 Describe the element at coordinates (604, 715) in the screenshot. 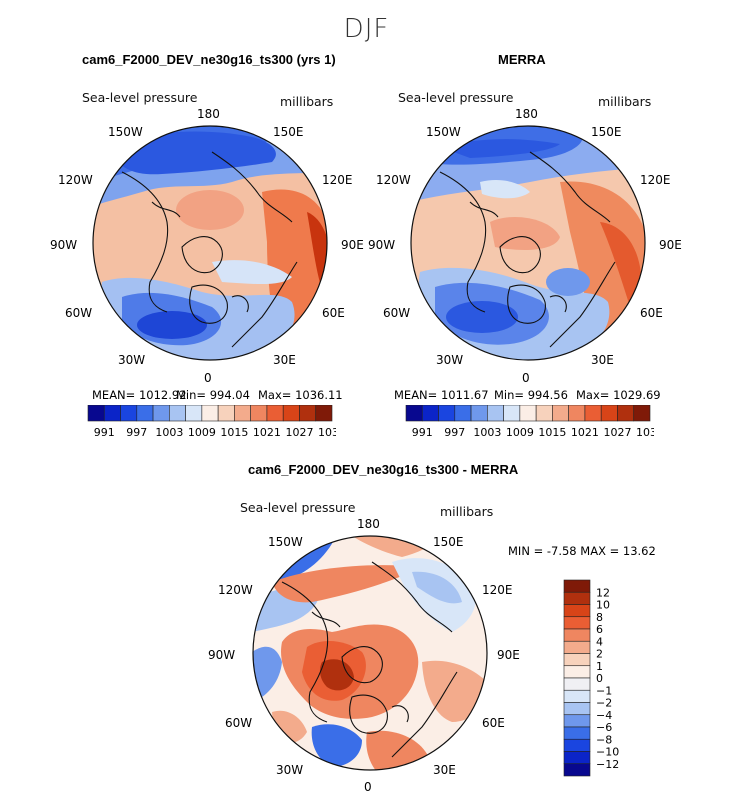

I see `colorbar-tick-label: −4` at that location.